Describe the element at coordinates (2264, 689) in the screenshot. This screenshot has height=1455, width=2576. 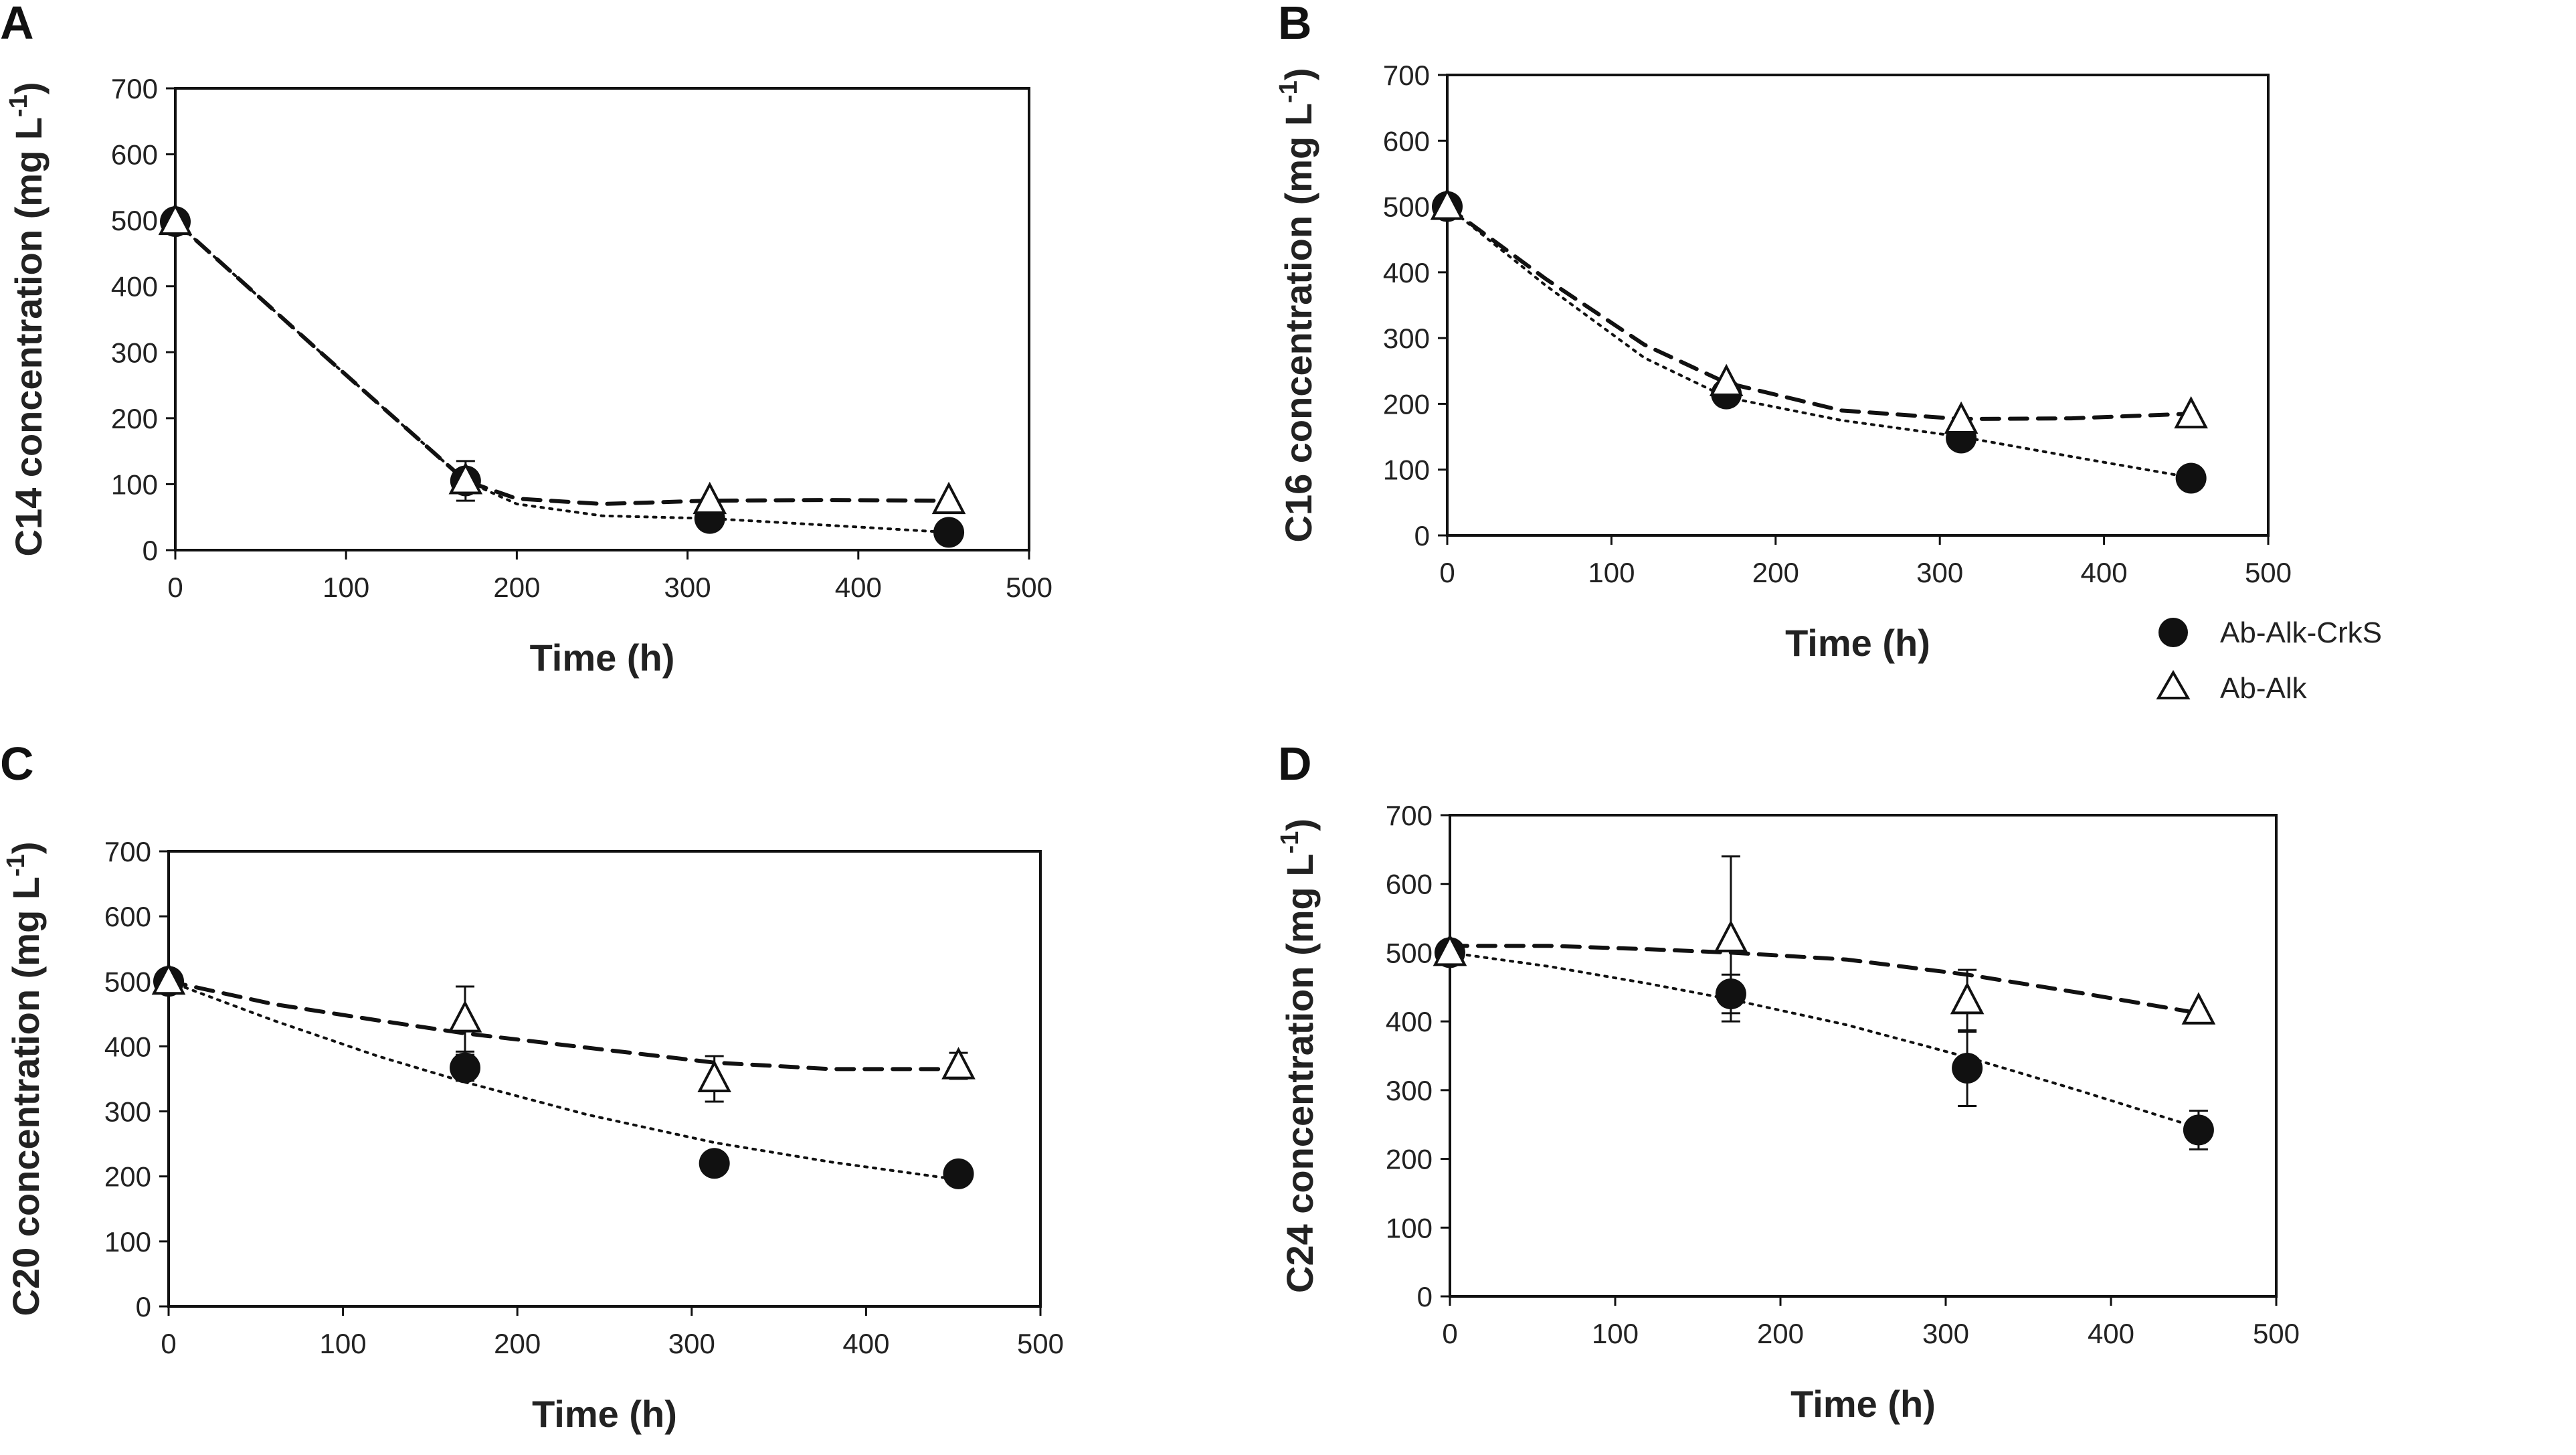
I see `legend-label-alk: Ab-Alk` at that location.